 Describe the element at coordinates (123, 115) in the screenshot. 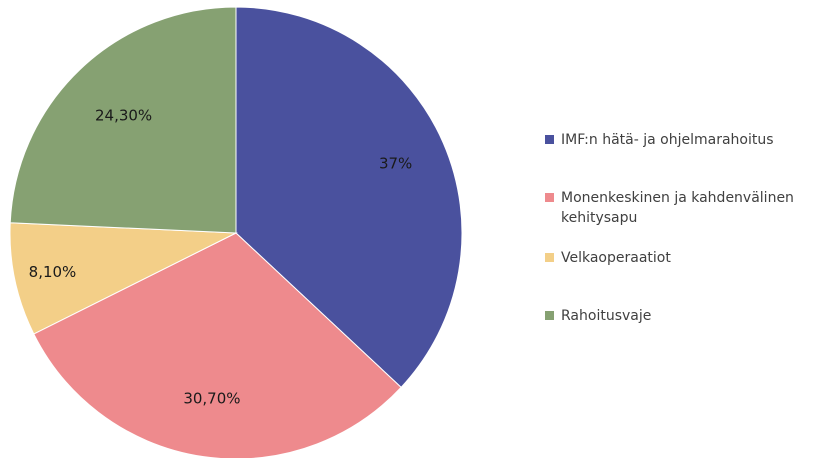

I see `data-label-rahoitusvaje: 24,30%` at that location.